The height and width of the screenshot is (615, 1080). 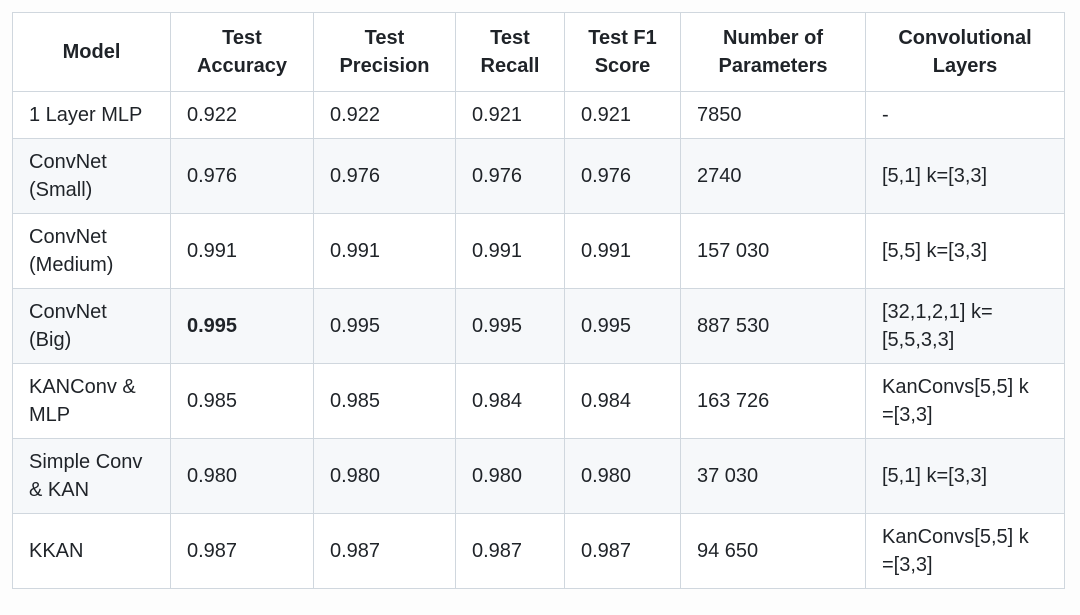 I want to click on cell-test-recall: 0.921, so click(x=510, y=115).